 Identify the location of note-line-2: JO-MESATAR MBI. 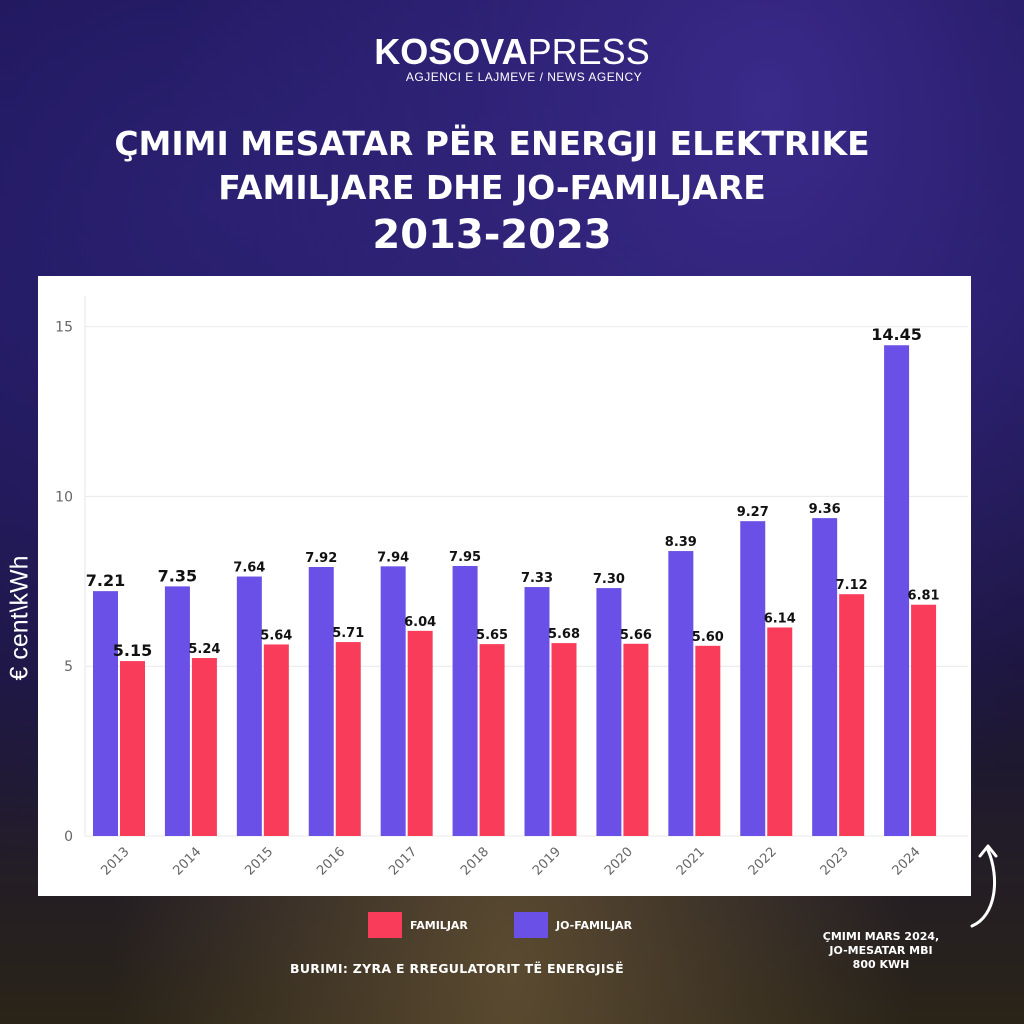
(881, 950).